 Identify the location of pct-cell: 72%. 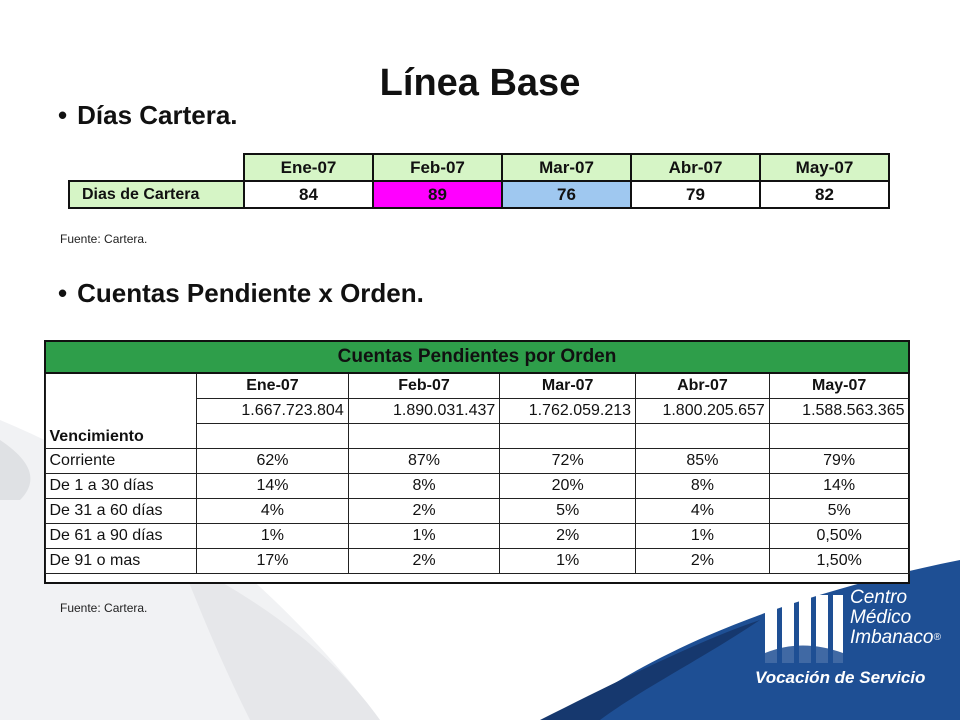
(568, 461).